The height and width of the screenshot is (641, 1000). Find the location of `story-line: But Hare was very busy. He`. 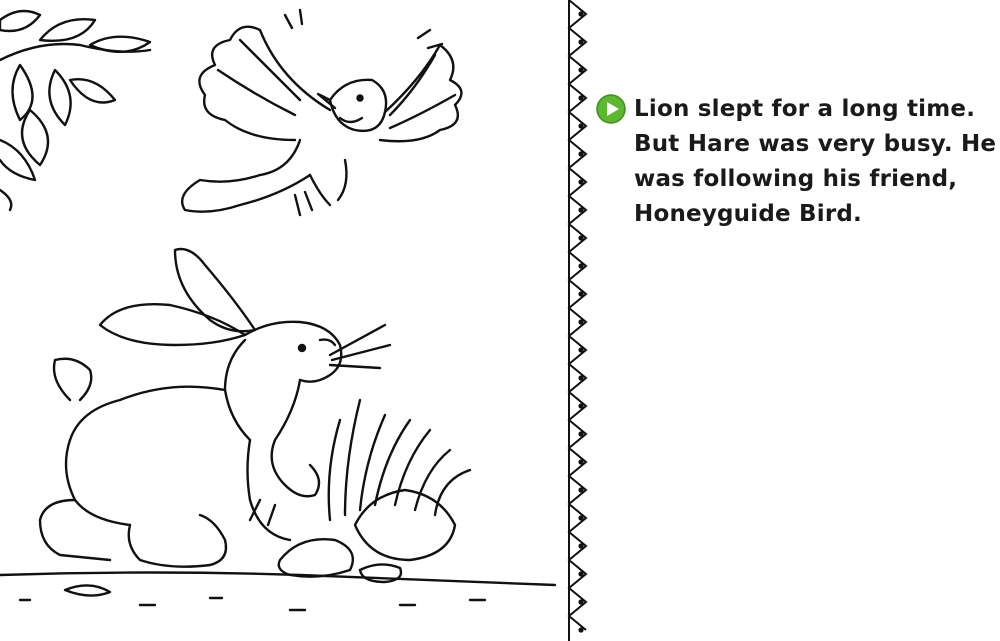

story-line: But Hare was very busy. He is located at coordinates (815, 144).